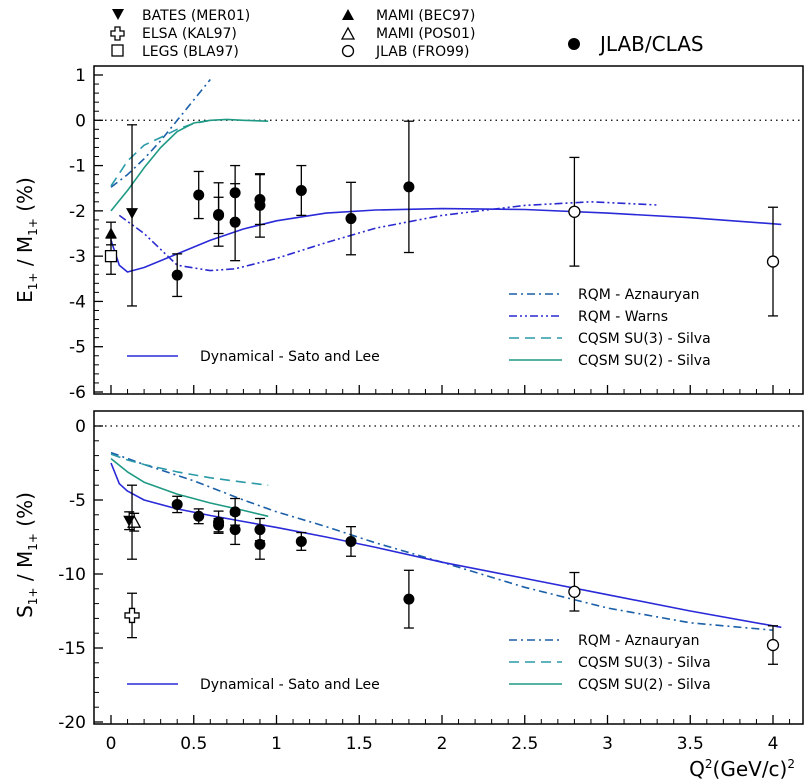 Image resolution: width=805 pixels, height=782 pixels. What do you see at coordinates (77, 212) in the screenshot?
I see `top-ytick-label: -2` at bounding box center [77, 212].